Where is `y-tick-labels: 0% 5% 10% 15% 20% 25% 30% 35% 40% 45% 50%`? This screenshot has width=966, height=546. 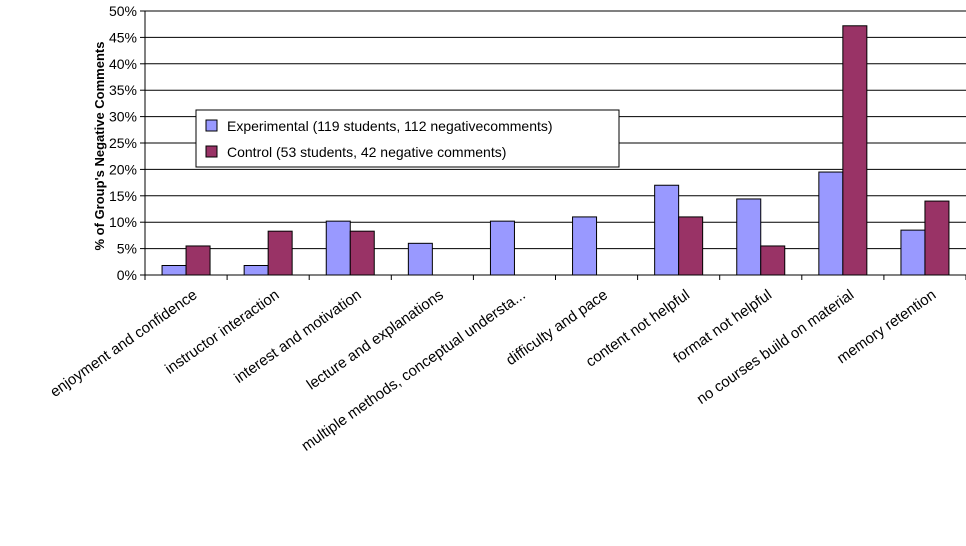 y-tick-labels: 0% 5% 10% 15% 20% 25% 30% 35% 40% 45% 50% is located at coordinates (123, 143).